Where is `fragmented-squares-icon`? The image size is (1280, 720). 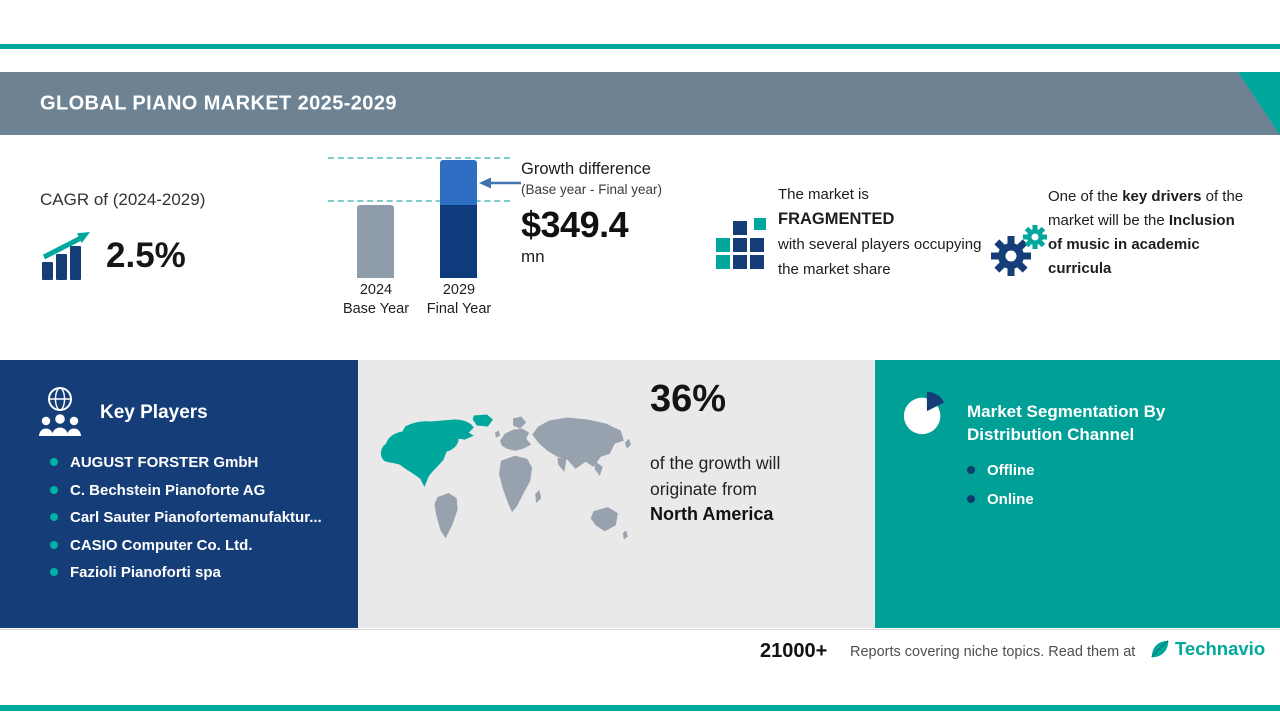 fragmented-squares-icon is located at coordinates (741, 243).